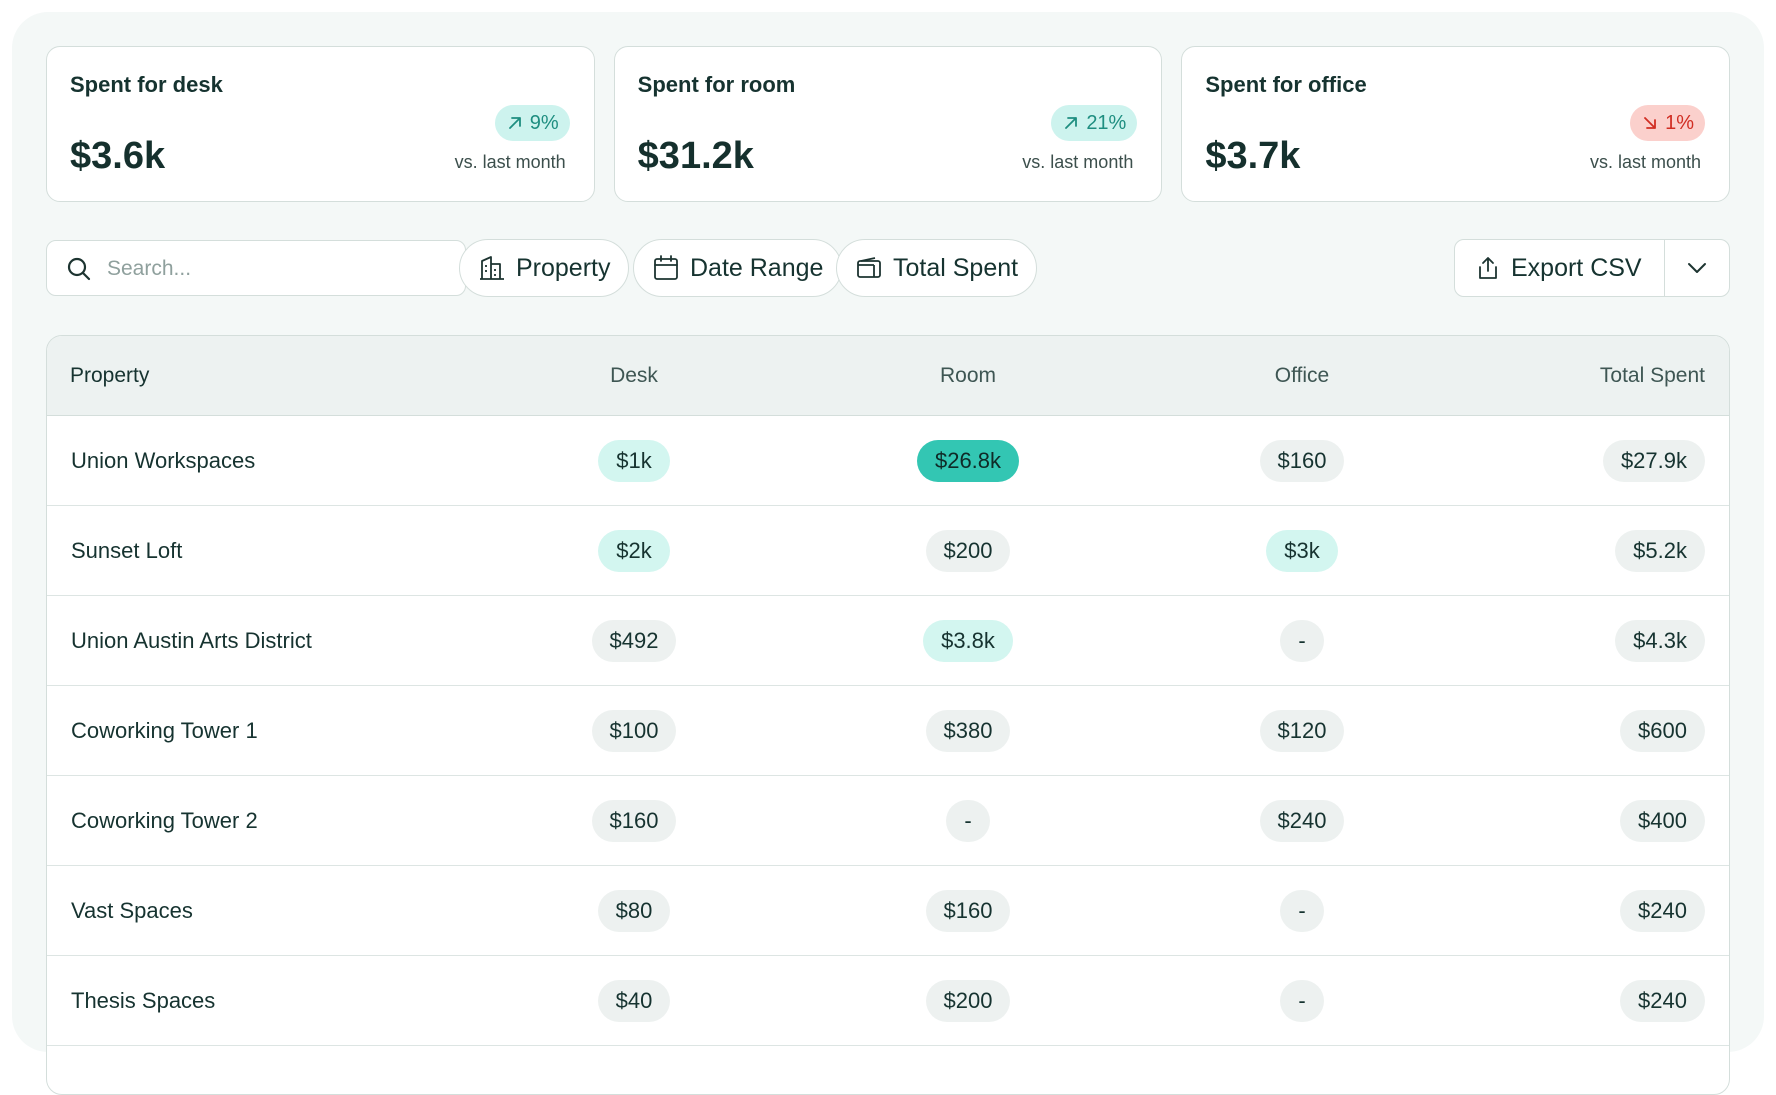  I want to click on wallet-icon, so click(869, 267).